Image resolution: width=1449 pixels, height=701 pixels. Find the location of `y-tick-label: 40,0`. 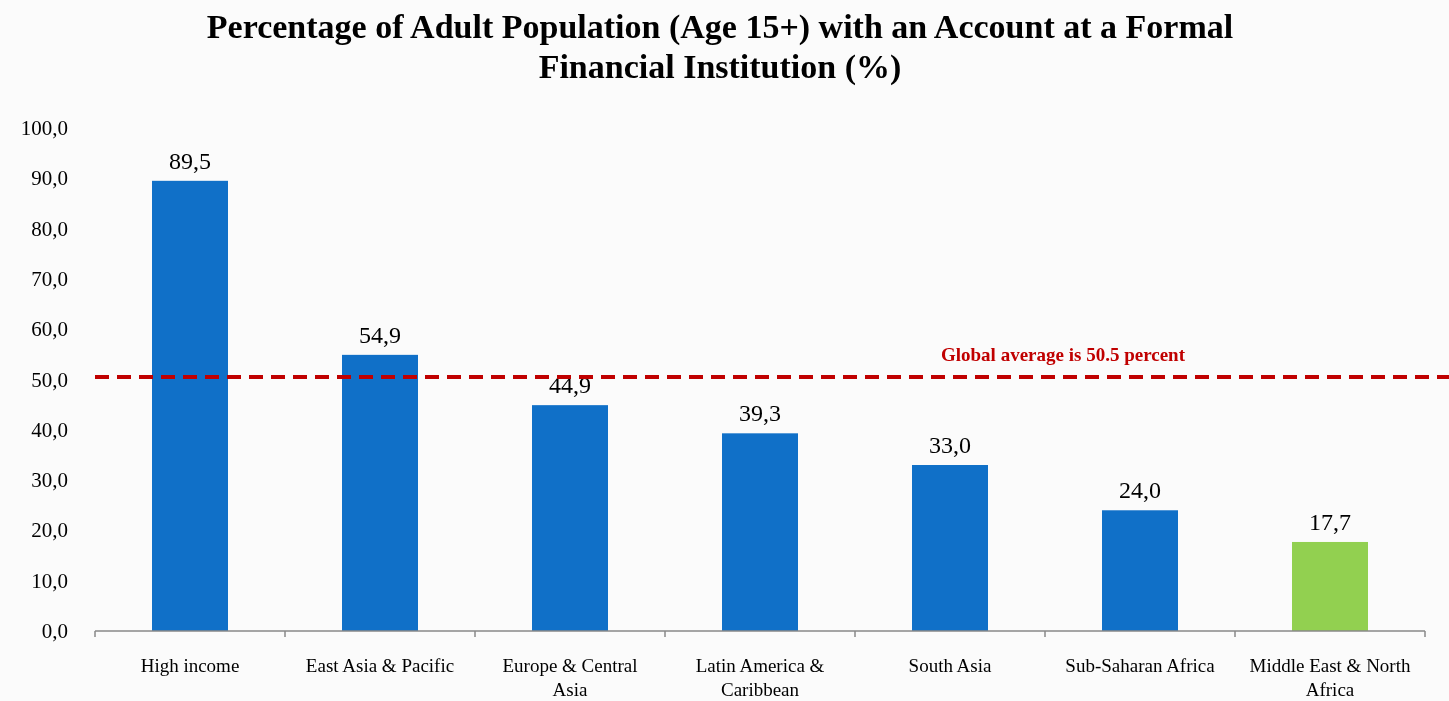

y-tick-label: 40,0 is located at coordinates (49, 429).